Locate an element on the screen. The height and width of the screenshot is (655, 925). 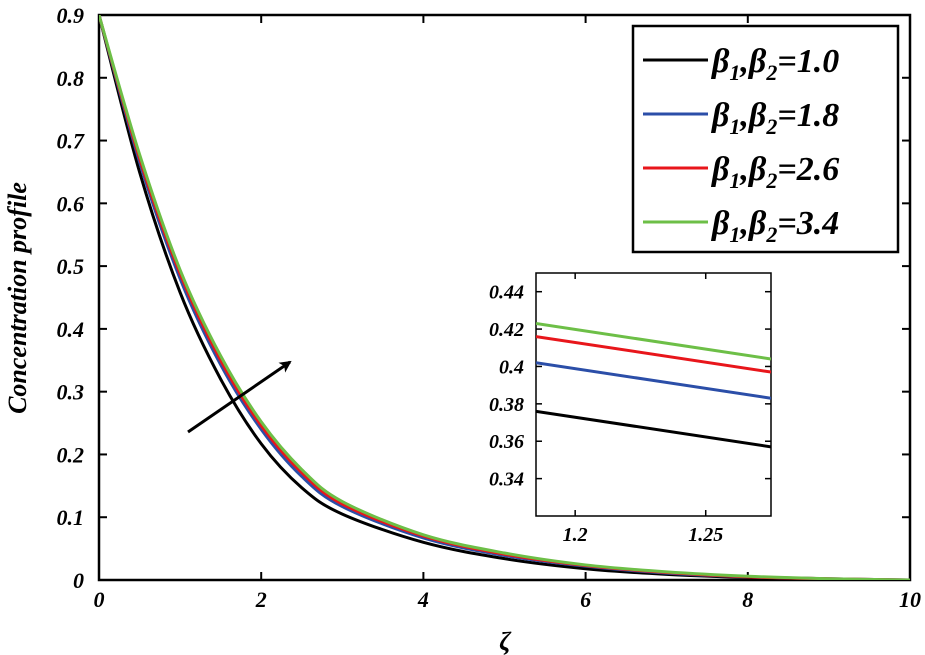
legend-label-2: β1,β2=1.8 is located at coordinates (774, 118).